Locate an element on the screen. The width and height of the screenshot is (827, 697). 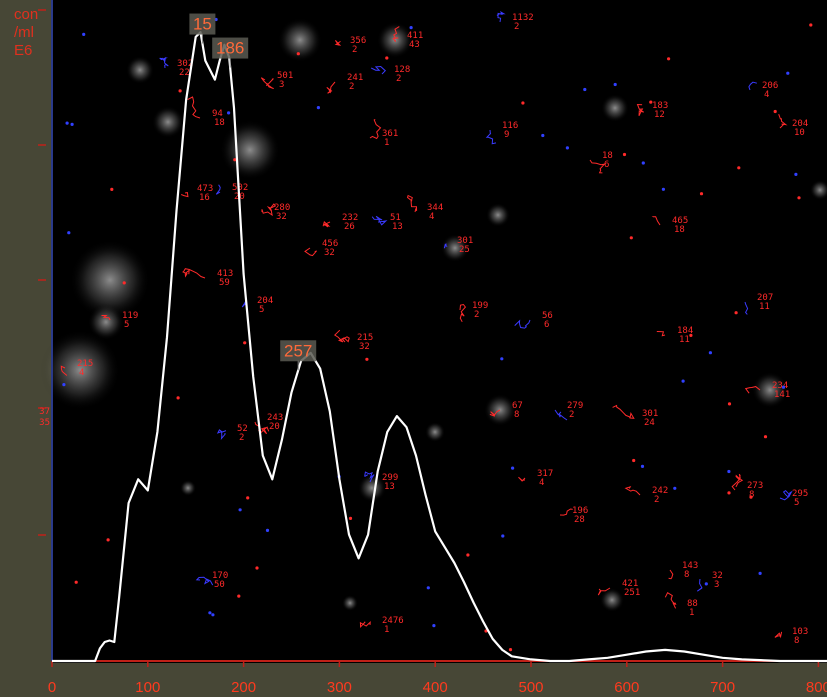
track-label: 206 is located at coordinates (770, 86).